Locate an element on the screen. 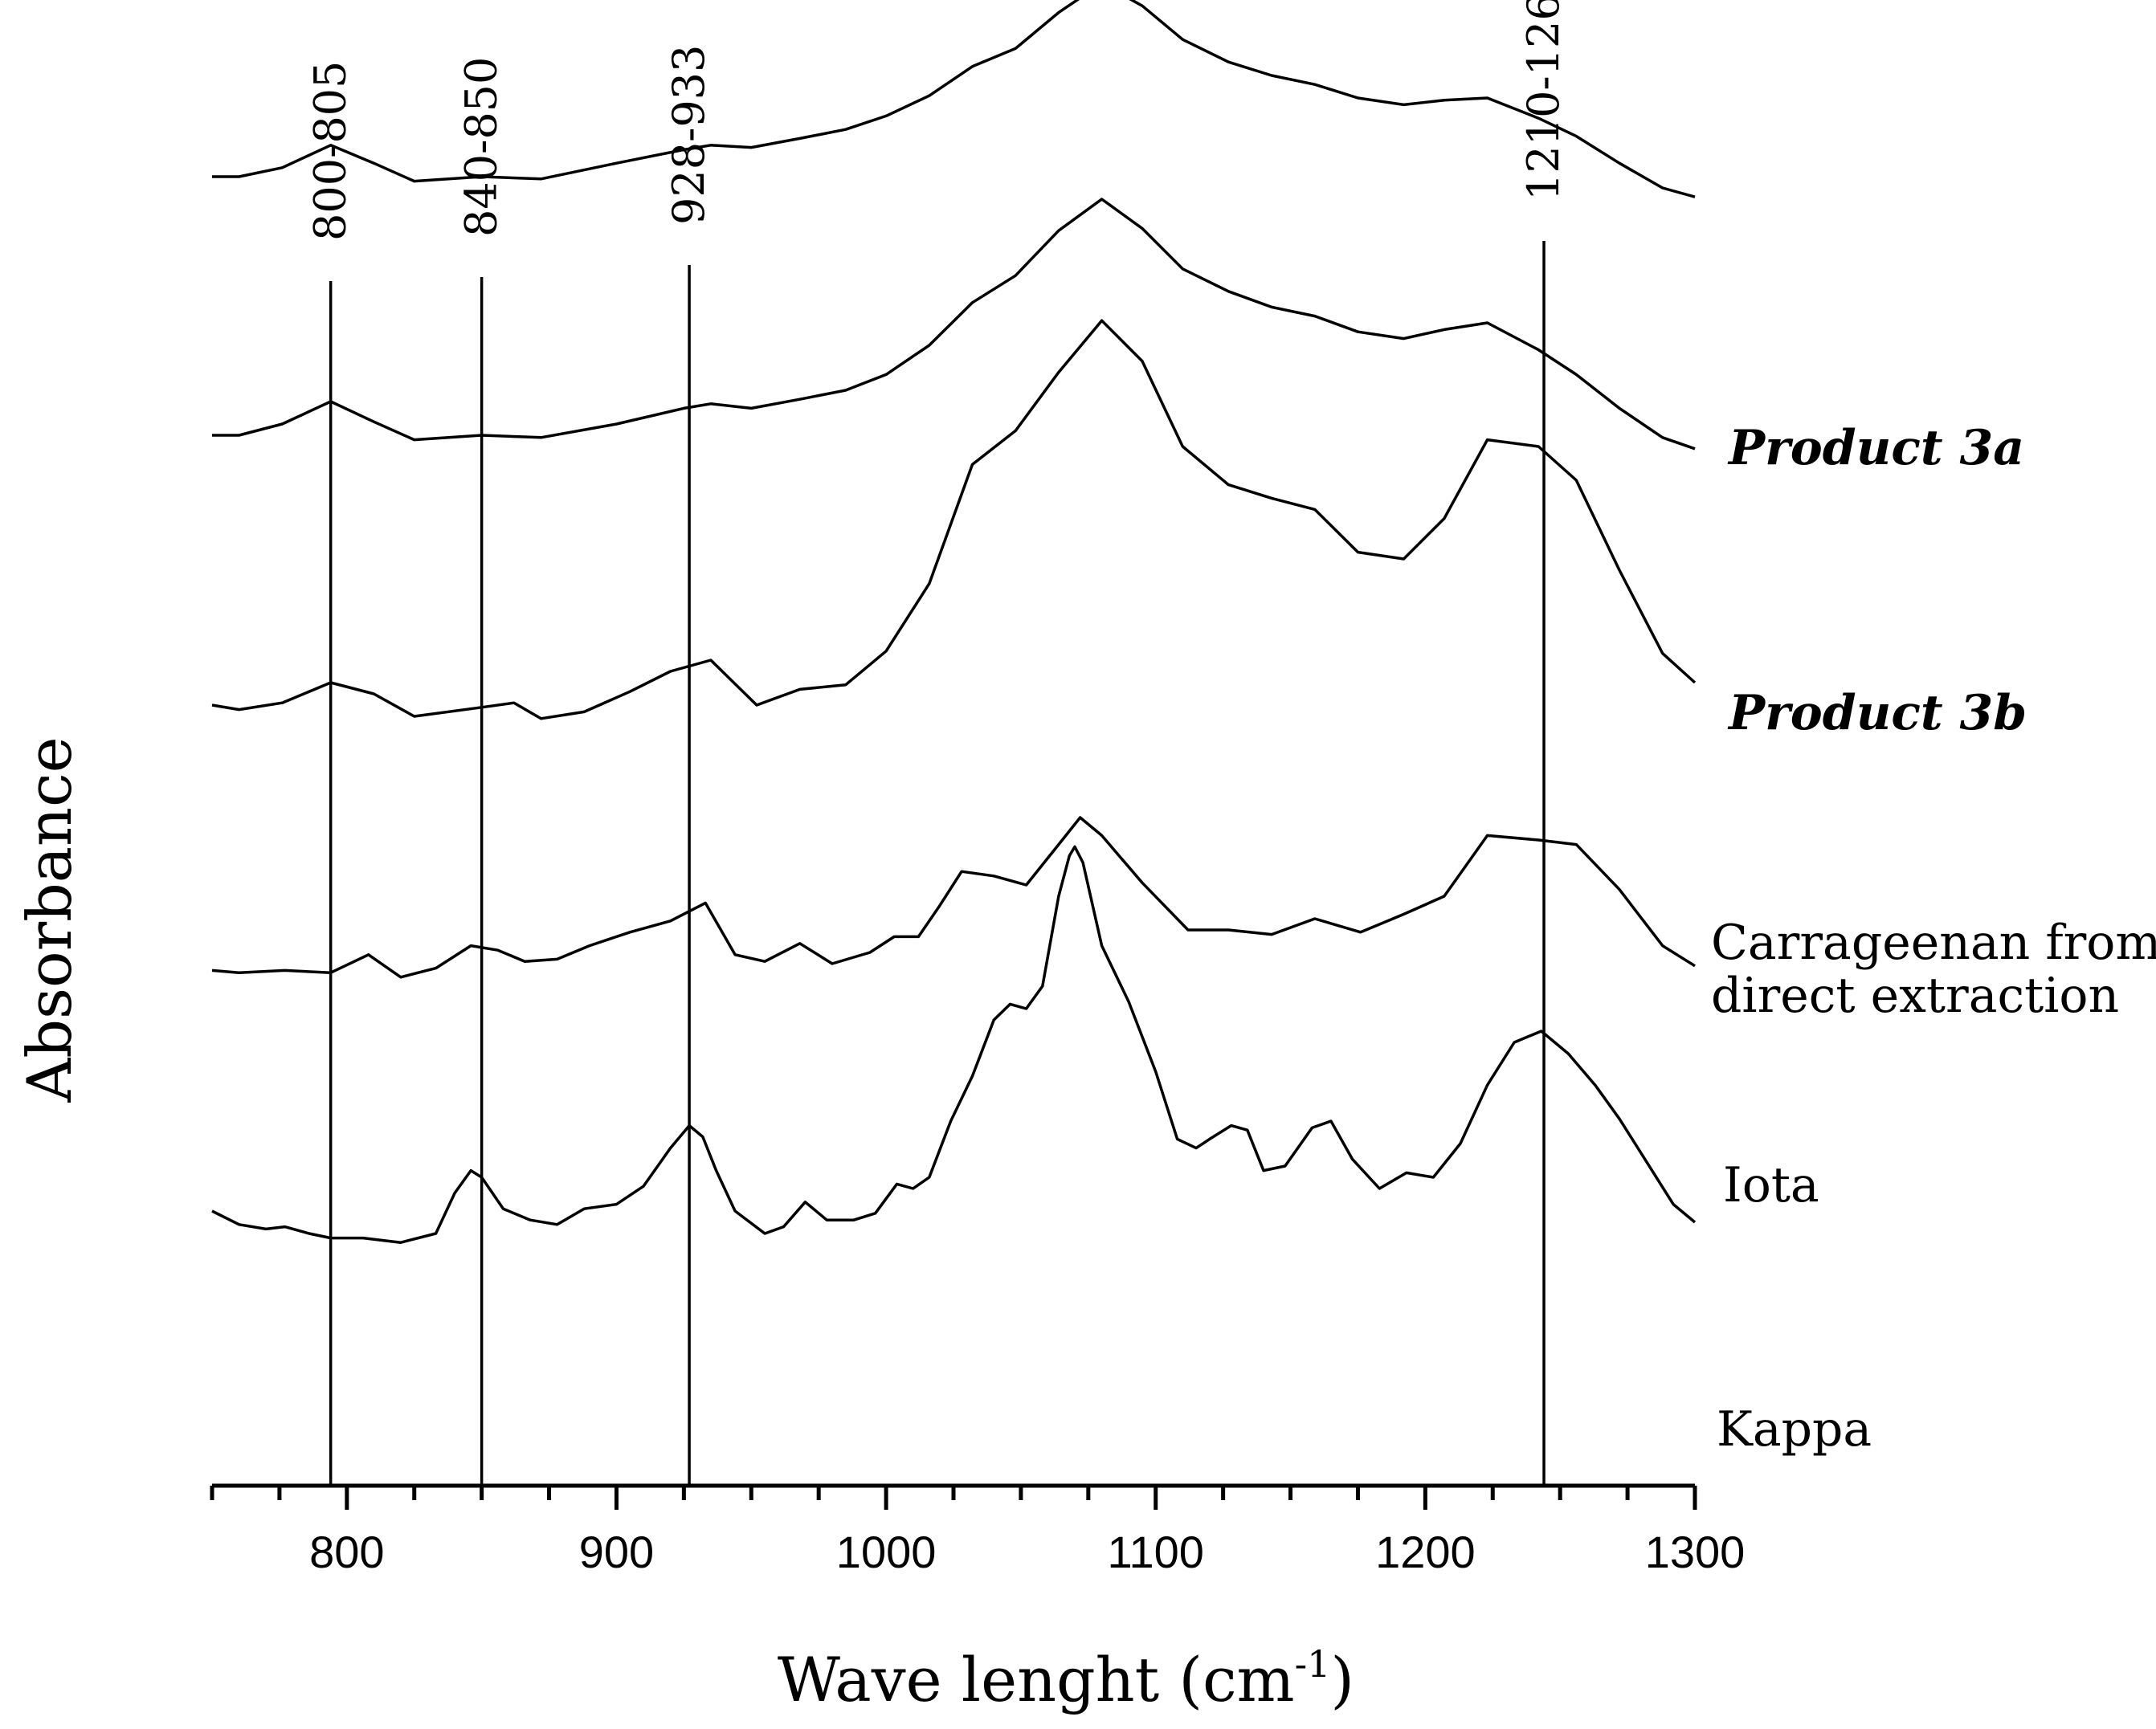  series-label-product-3b: Product 3b is located at coordinates (1877, 713).